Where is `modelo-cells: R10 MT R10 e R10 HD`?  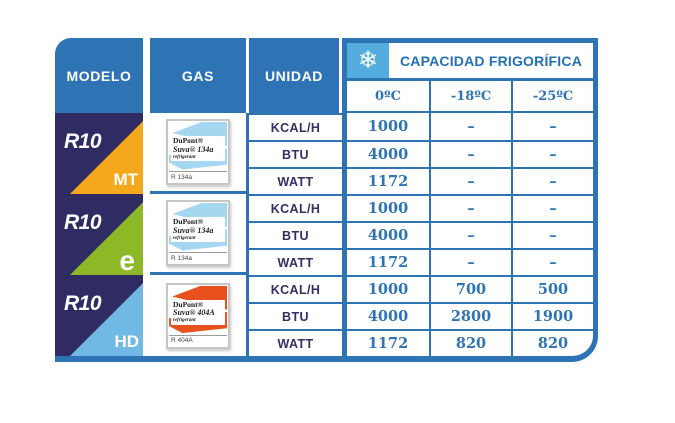 modelo-cells: R10 MT R10 e R10 HD is located at coordinates (99, 234).